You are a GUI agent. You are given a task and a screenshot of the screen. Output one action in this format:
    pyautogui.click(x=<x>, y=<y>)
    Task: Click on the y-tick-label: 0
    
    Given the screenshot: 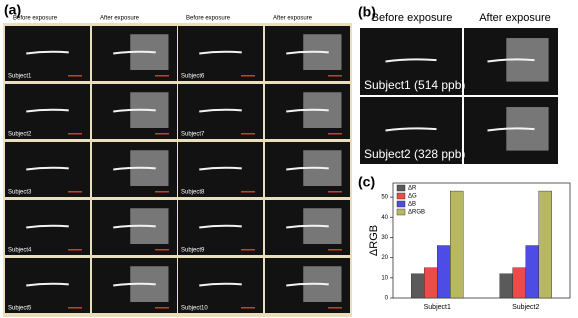 What is the action you would take?
    pyautogui.click(x=387, y=299)
    